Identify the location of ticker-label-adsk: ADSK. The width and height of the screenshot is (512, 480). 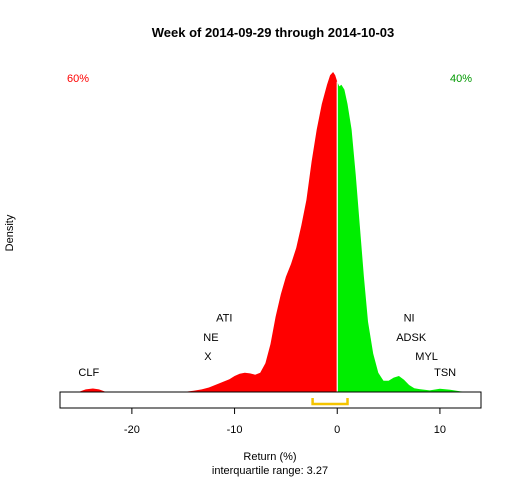
(411, 338).